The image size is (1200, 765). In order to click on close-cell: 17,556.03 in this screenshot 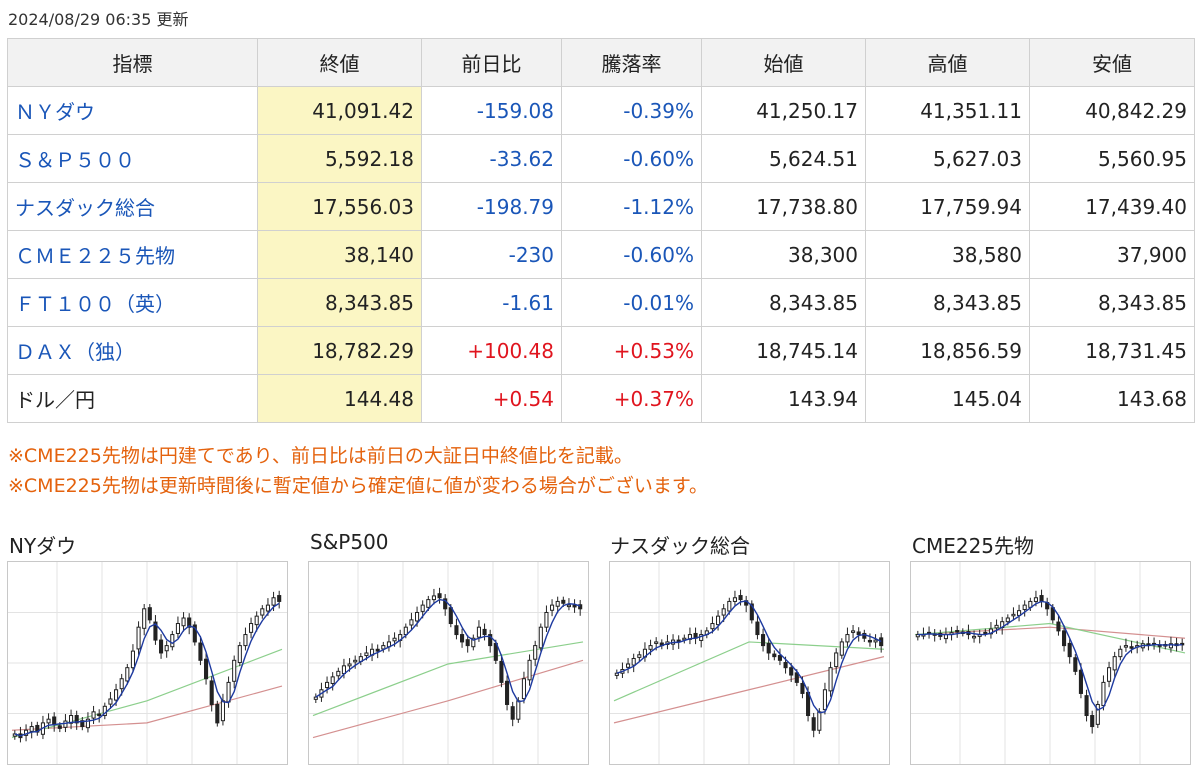, I will do `click(339, 206)`.